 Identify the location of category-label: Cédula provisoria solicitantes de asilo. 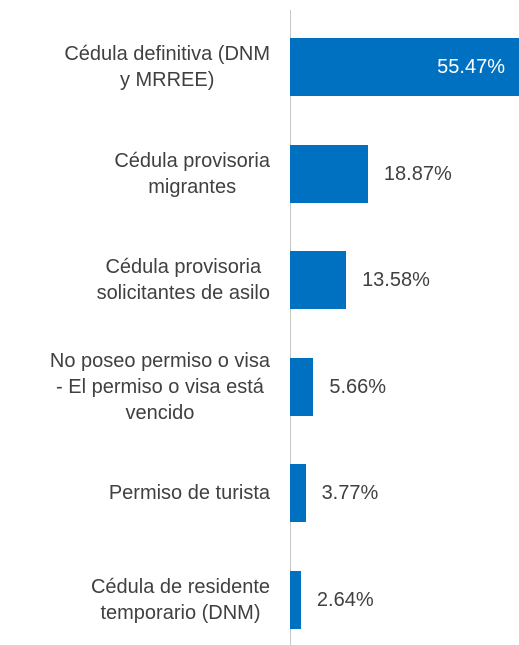
(183, 280).